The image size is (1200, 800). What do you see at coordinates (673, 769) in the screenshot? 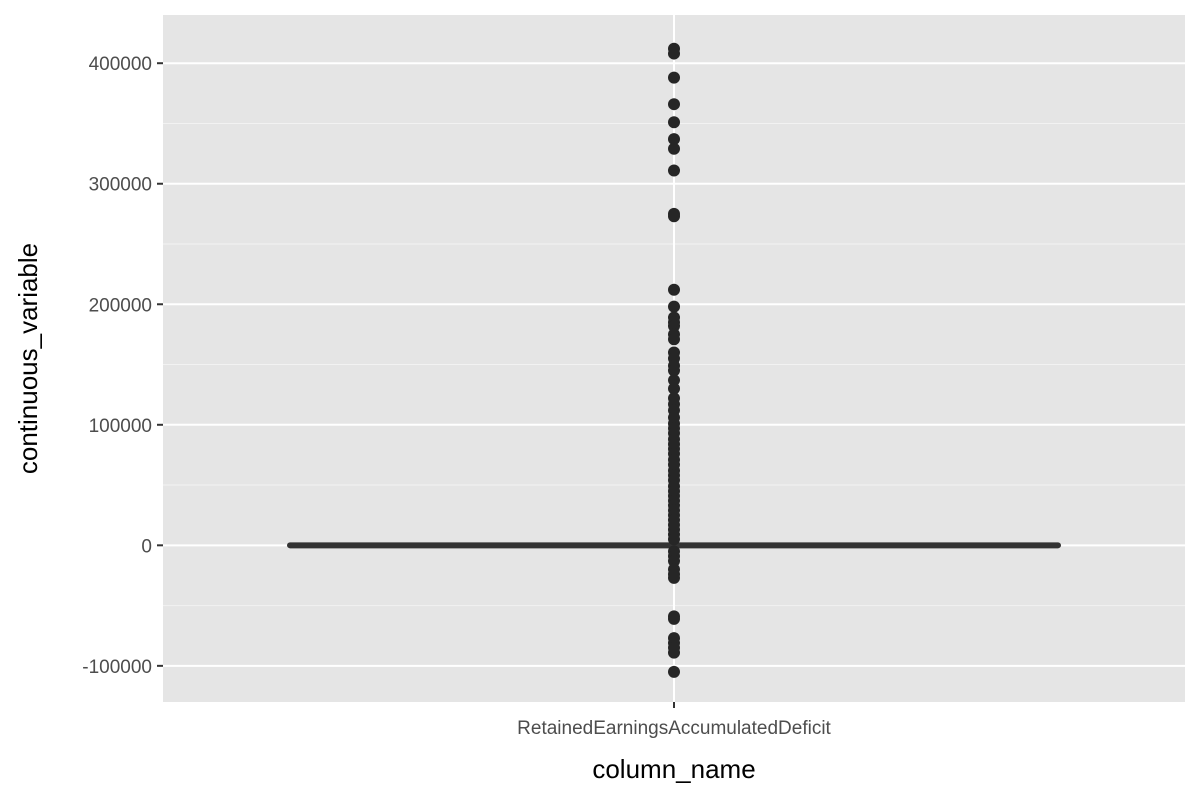
I see `x-axis-title: column_name` at bounding box center [673, 769].